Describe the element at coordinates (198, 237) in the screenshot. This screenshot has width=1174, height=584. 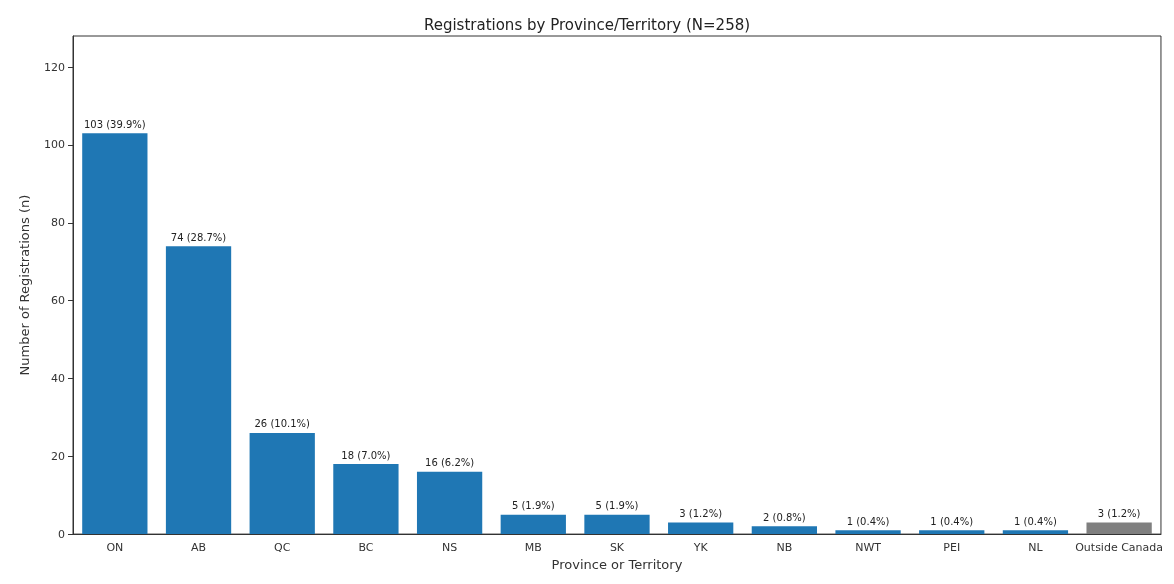
I see `data-label: 74 (28.7%)` at that location.